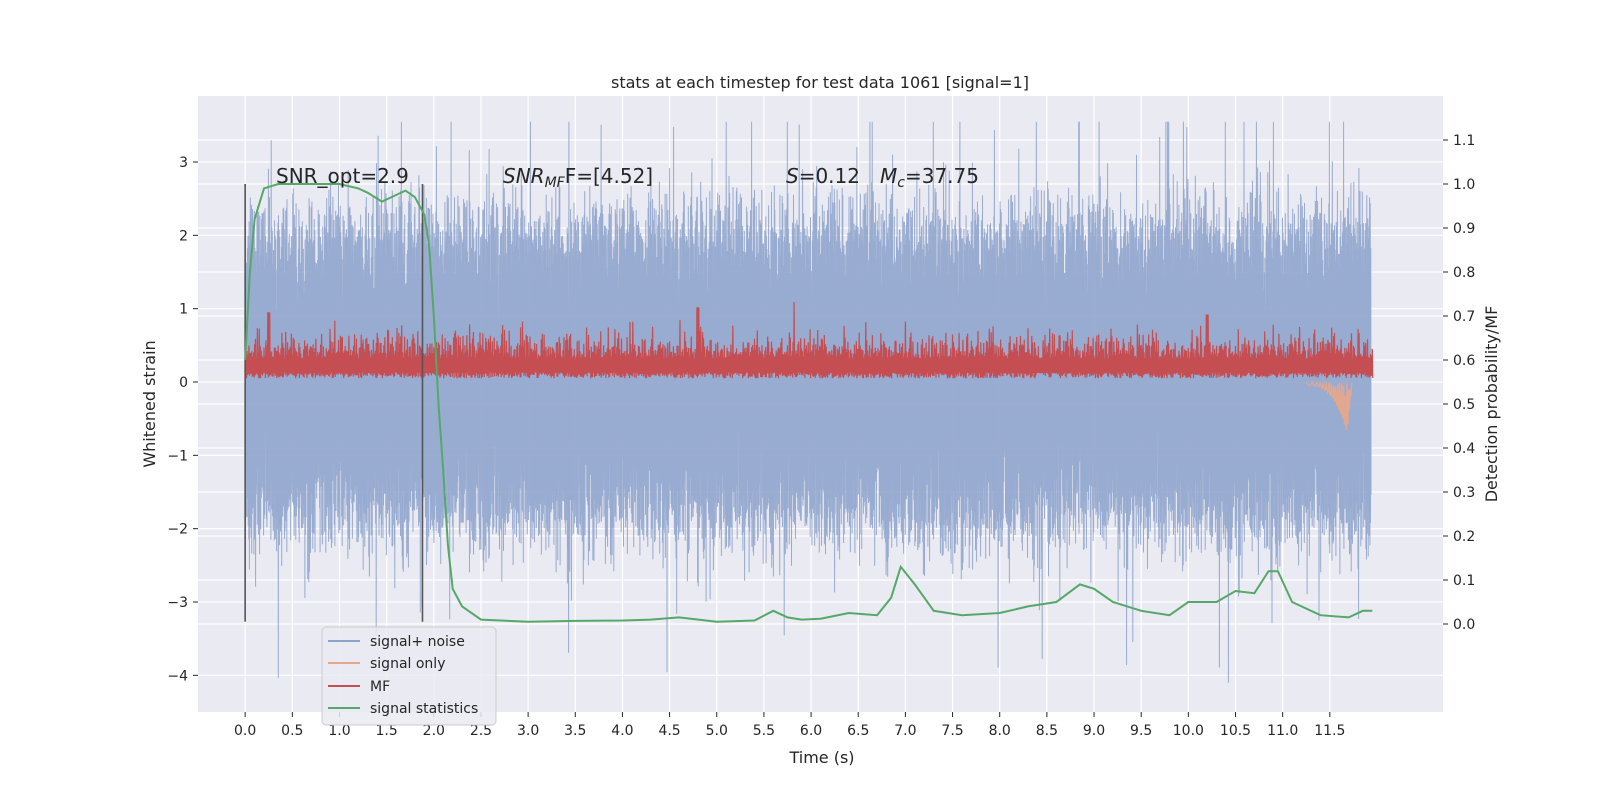 The height and width of the screenshot is (800, 1600). Describe the element at coordinates (669, 731) in the screenshot. I see `x-tick-label: 4.5` at that location.